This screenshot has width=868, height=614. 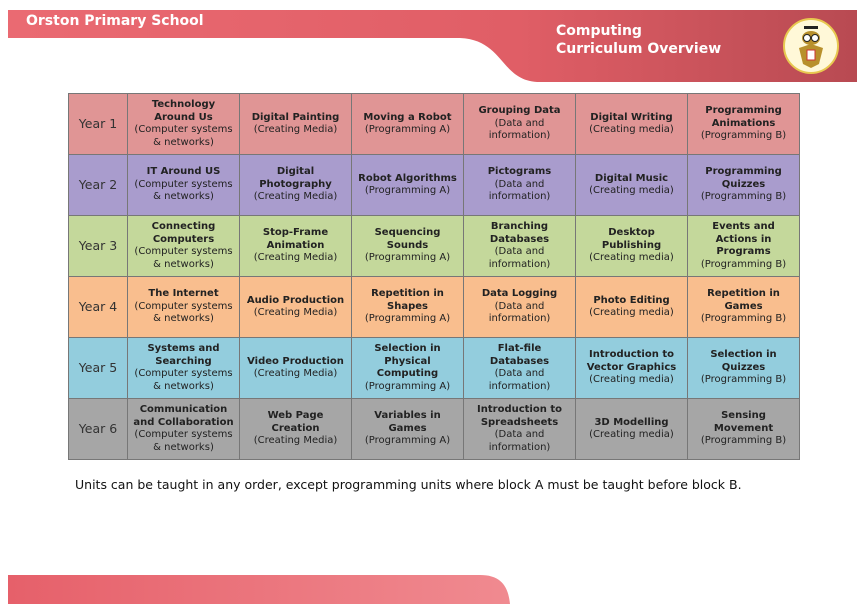 I want to click on unit-cell: Desktop Publishing (Creating media), so click(x=631, y=246).